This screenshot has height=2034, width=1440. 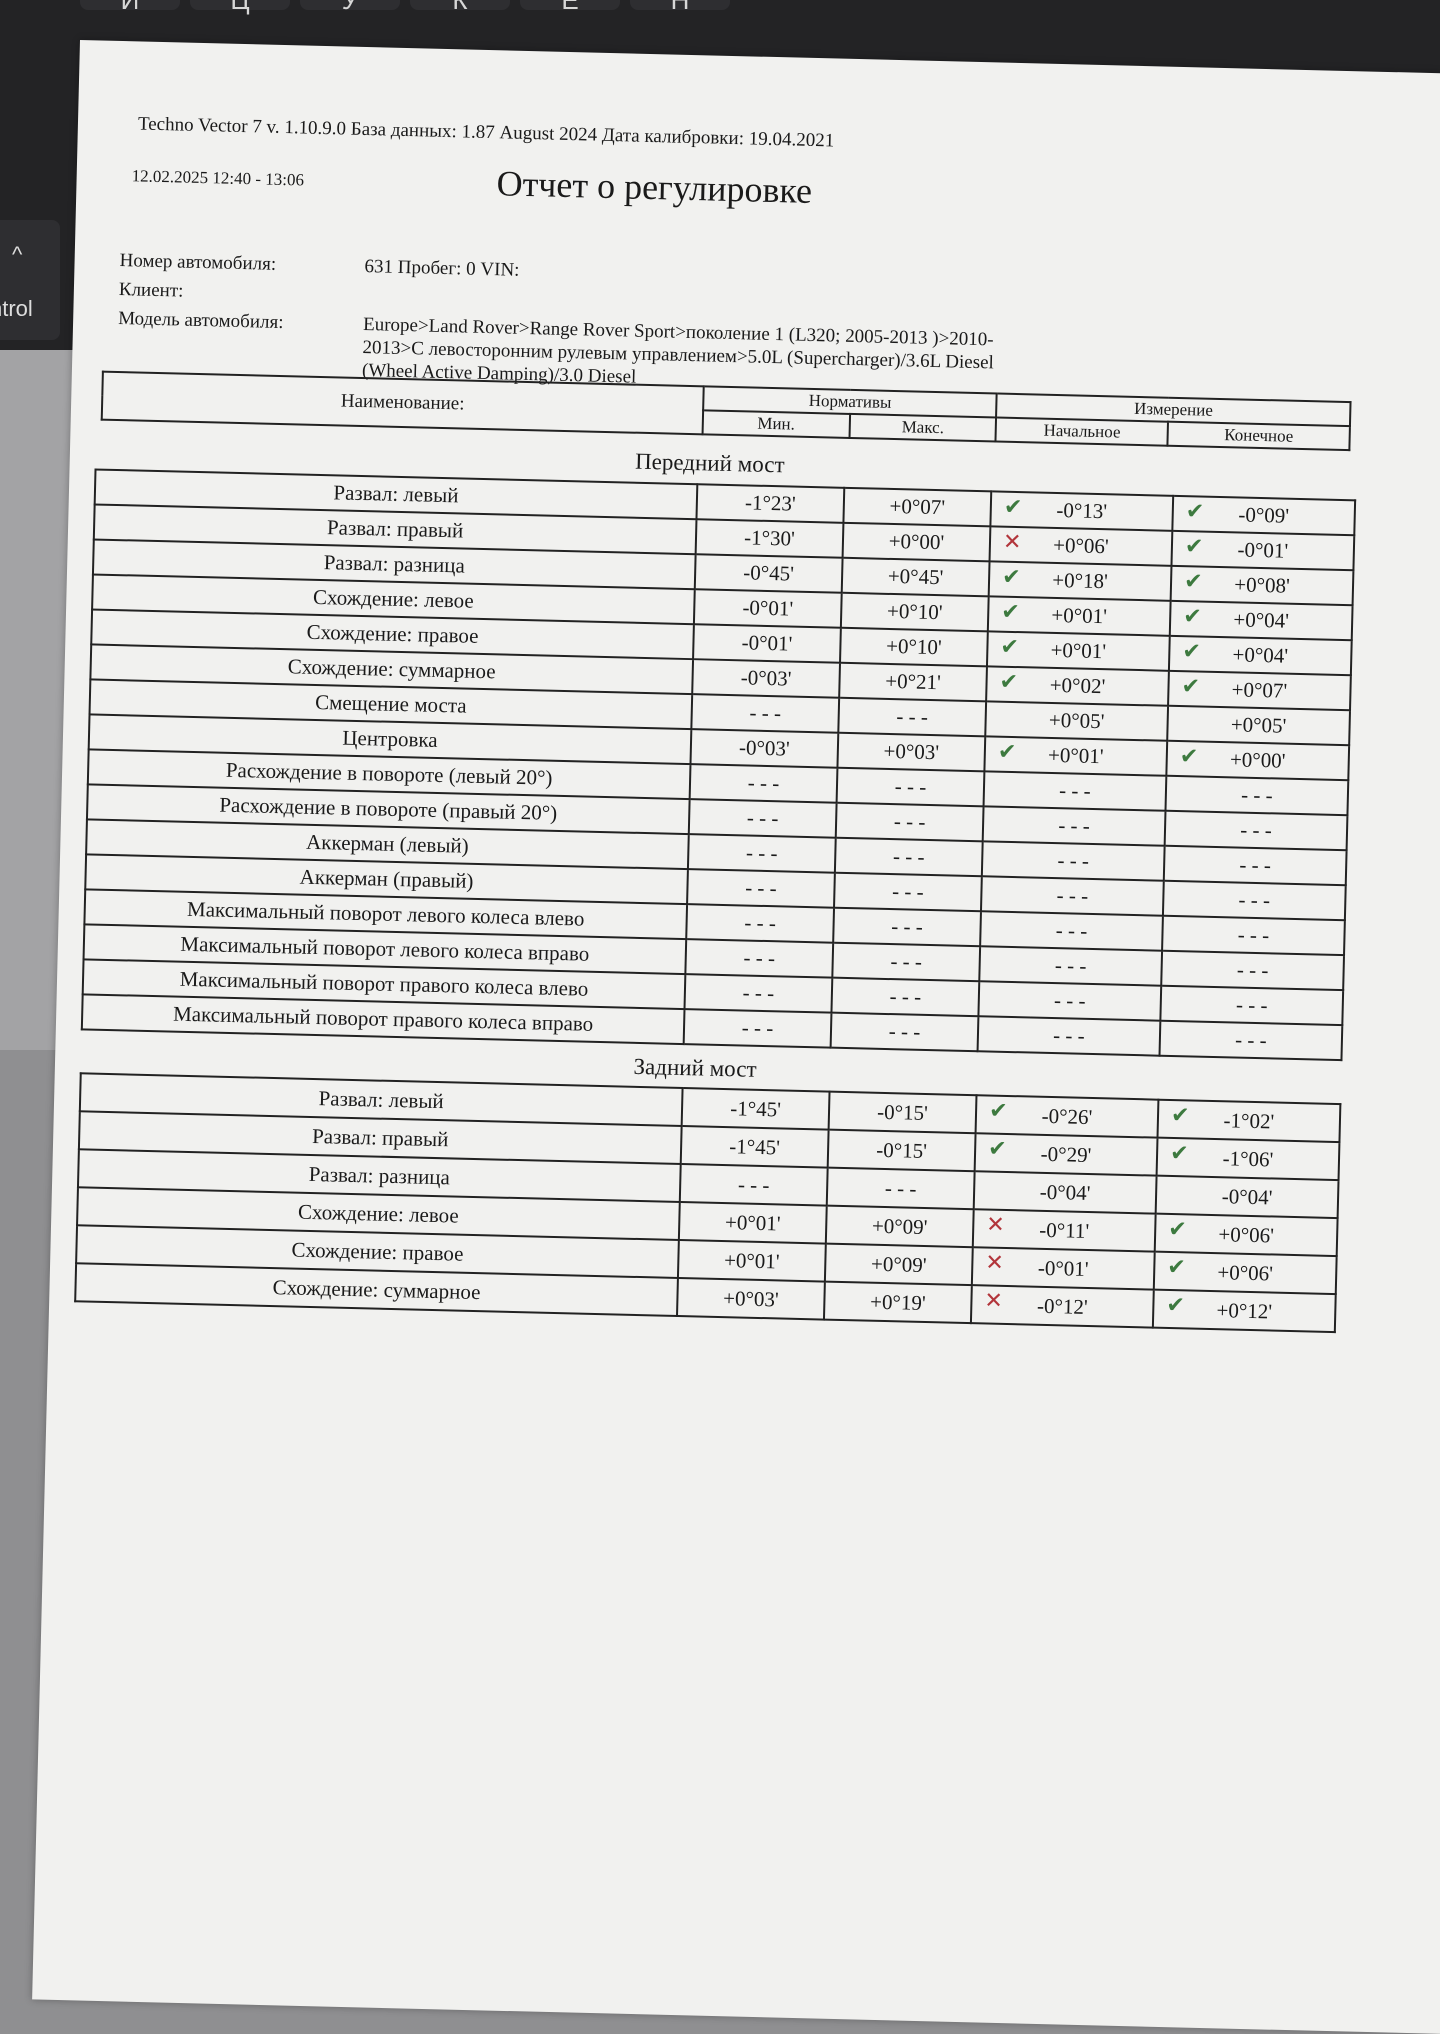 What do you see at coordinates (913, 646) in the screenshot?
I see `max-cell-value: +0°10'` at bounding box center [913, 646].